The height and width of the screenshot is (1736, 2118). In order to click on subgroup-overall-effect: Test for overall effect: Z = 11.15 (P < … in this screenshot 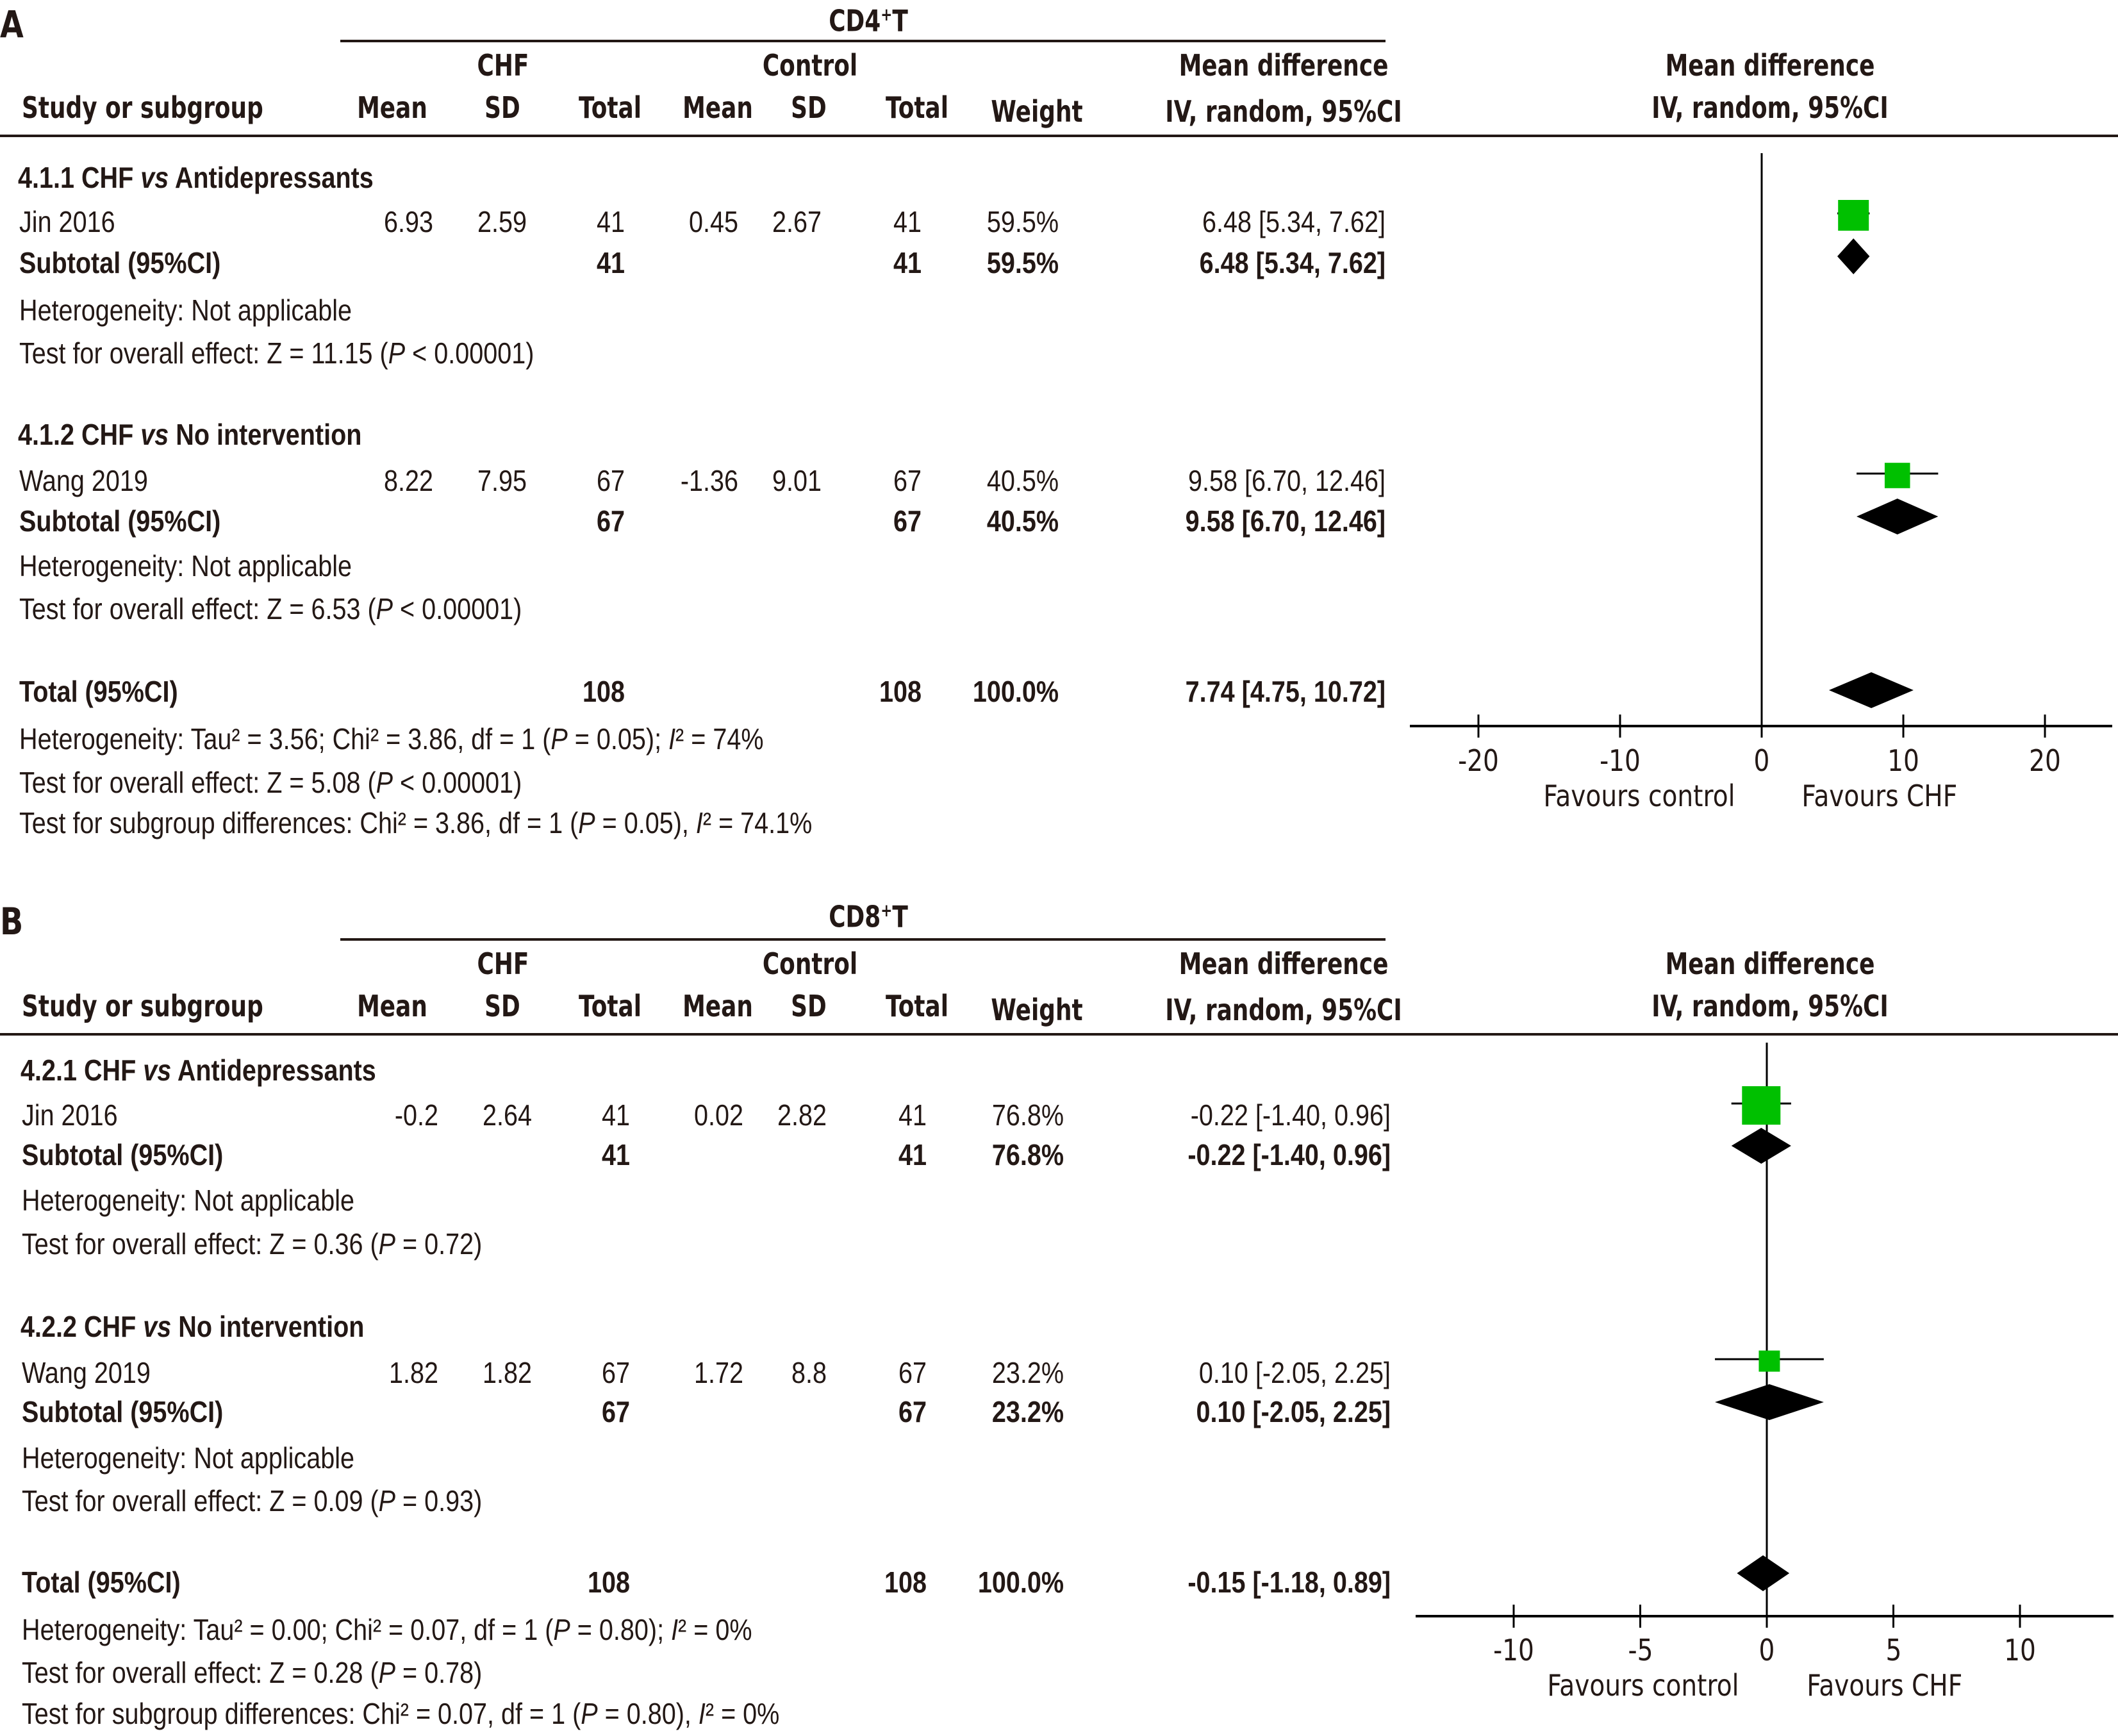, I will do `click(276, 353)`.